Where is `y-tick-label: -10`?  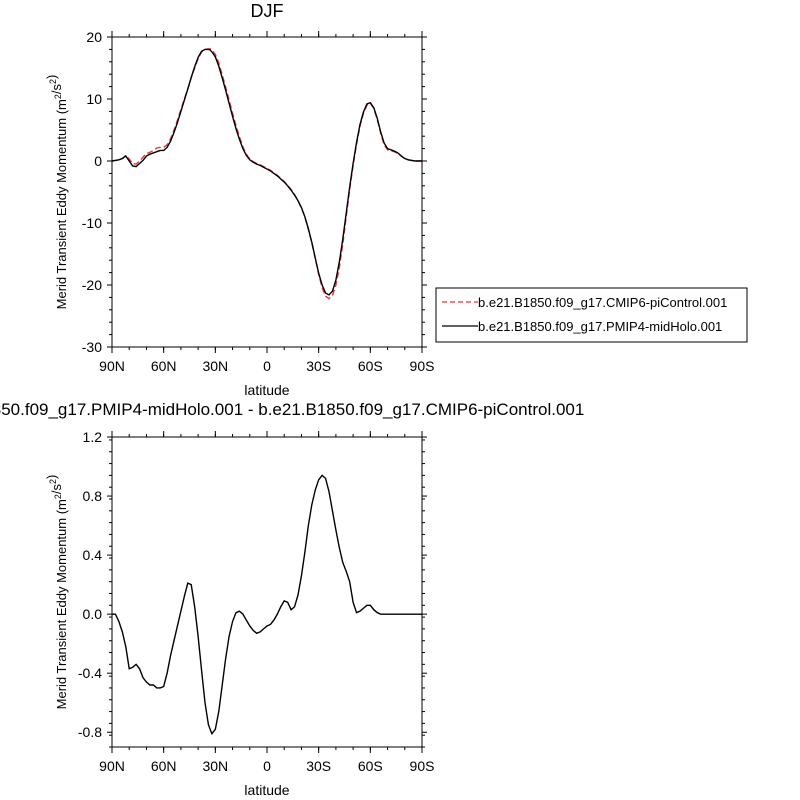 y-tick-label: -10 is located at coordinates (92, 223).